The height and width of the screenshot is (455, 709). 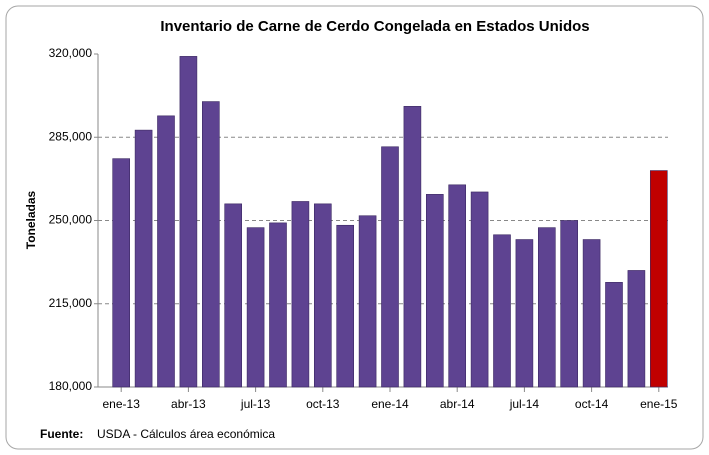 What do you see at coordinates (255, 404) in the screenshot?
I see `x-tick-label: jul-13` at bounding box center [255, 404].